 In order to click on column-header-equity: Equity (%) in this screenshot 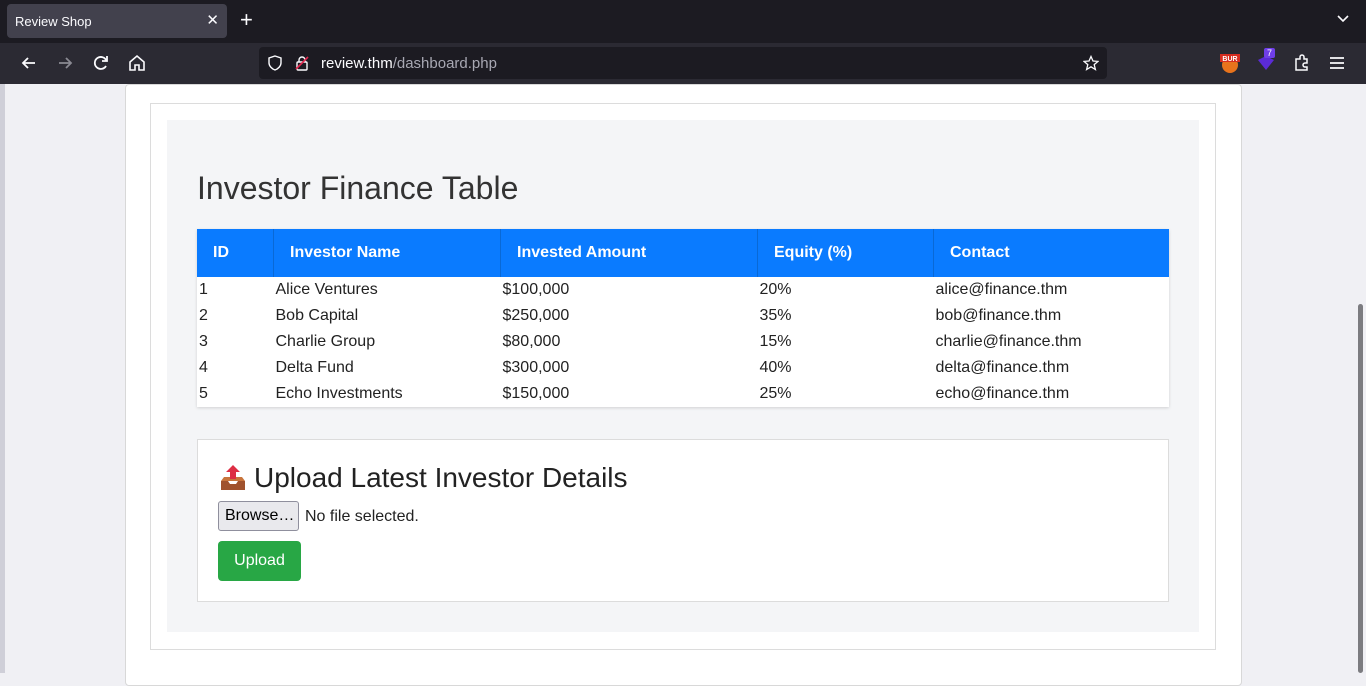, I will do `click(845, 253)`.